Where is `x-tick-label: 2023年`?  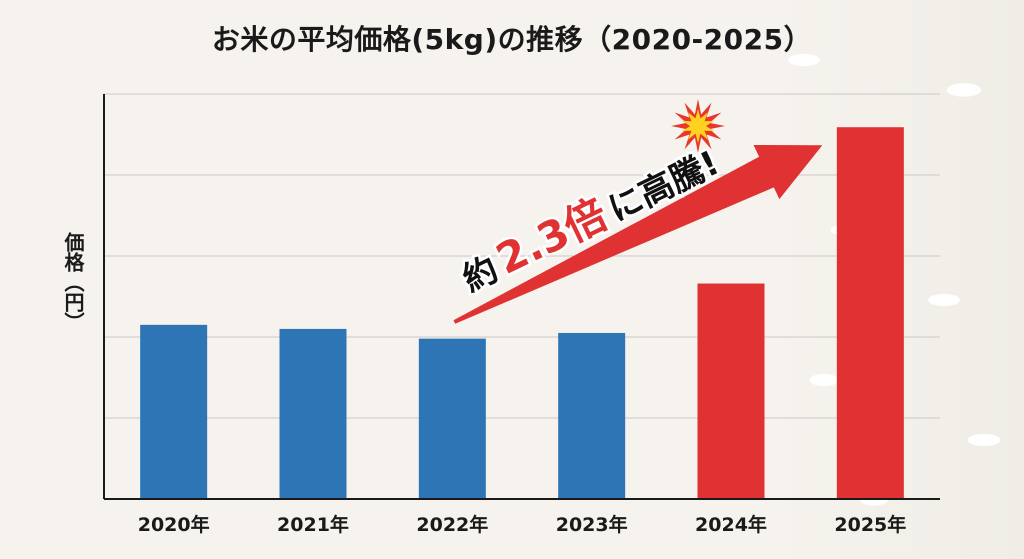
x-tick-label: 2023年 is located at coordinates (592, 524).